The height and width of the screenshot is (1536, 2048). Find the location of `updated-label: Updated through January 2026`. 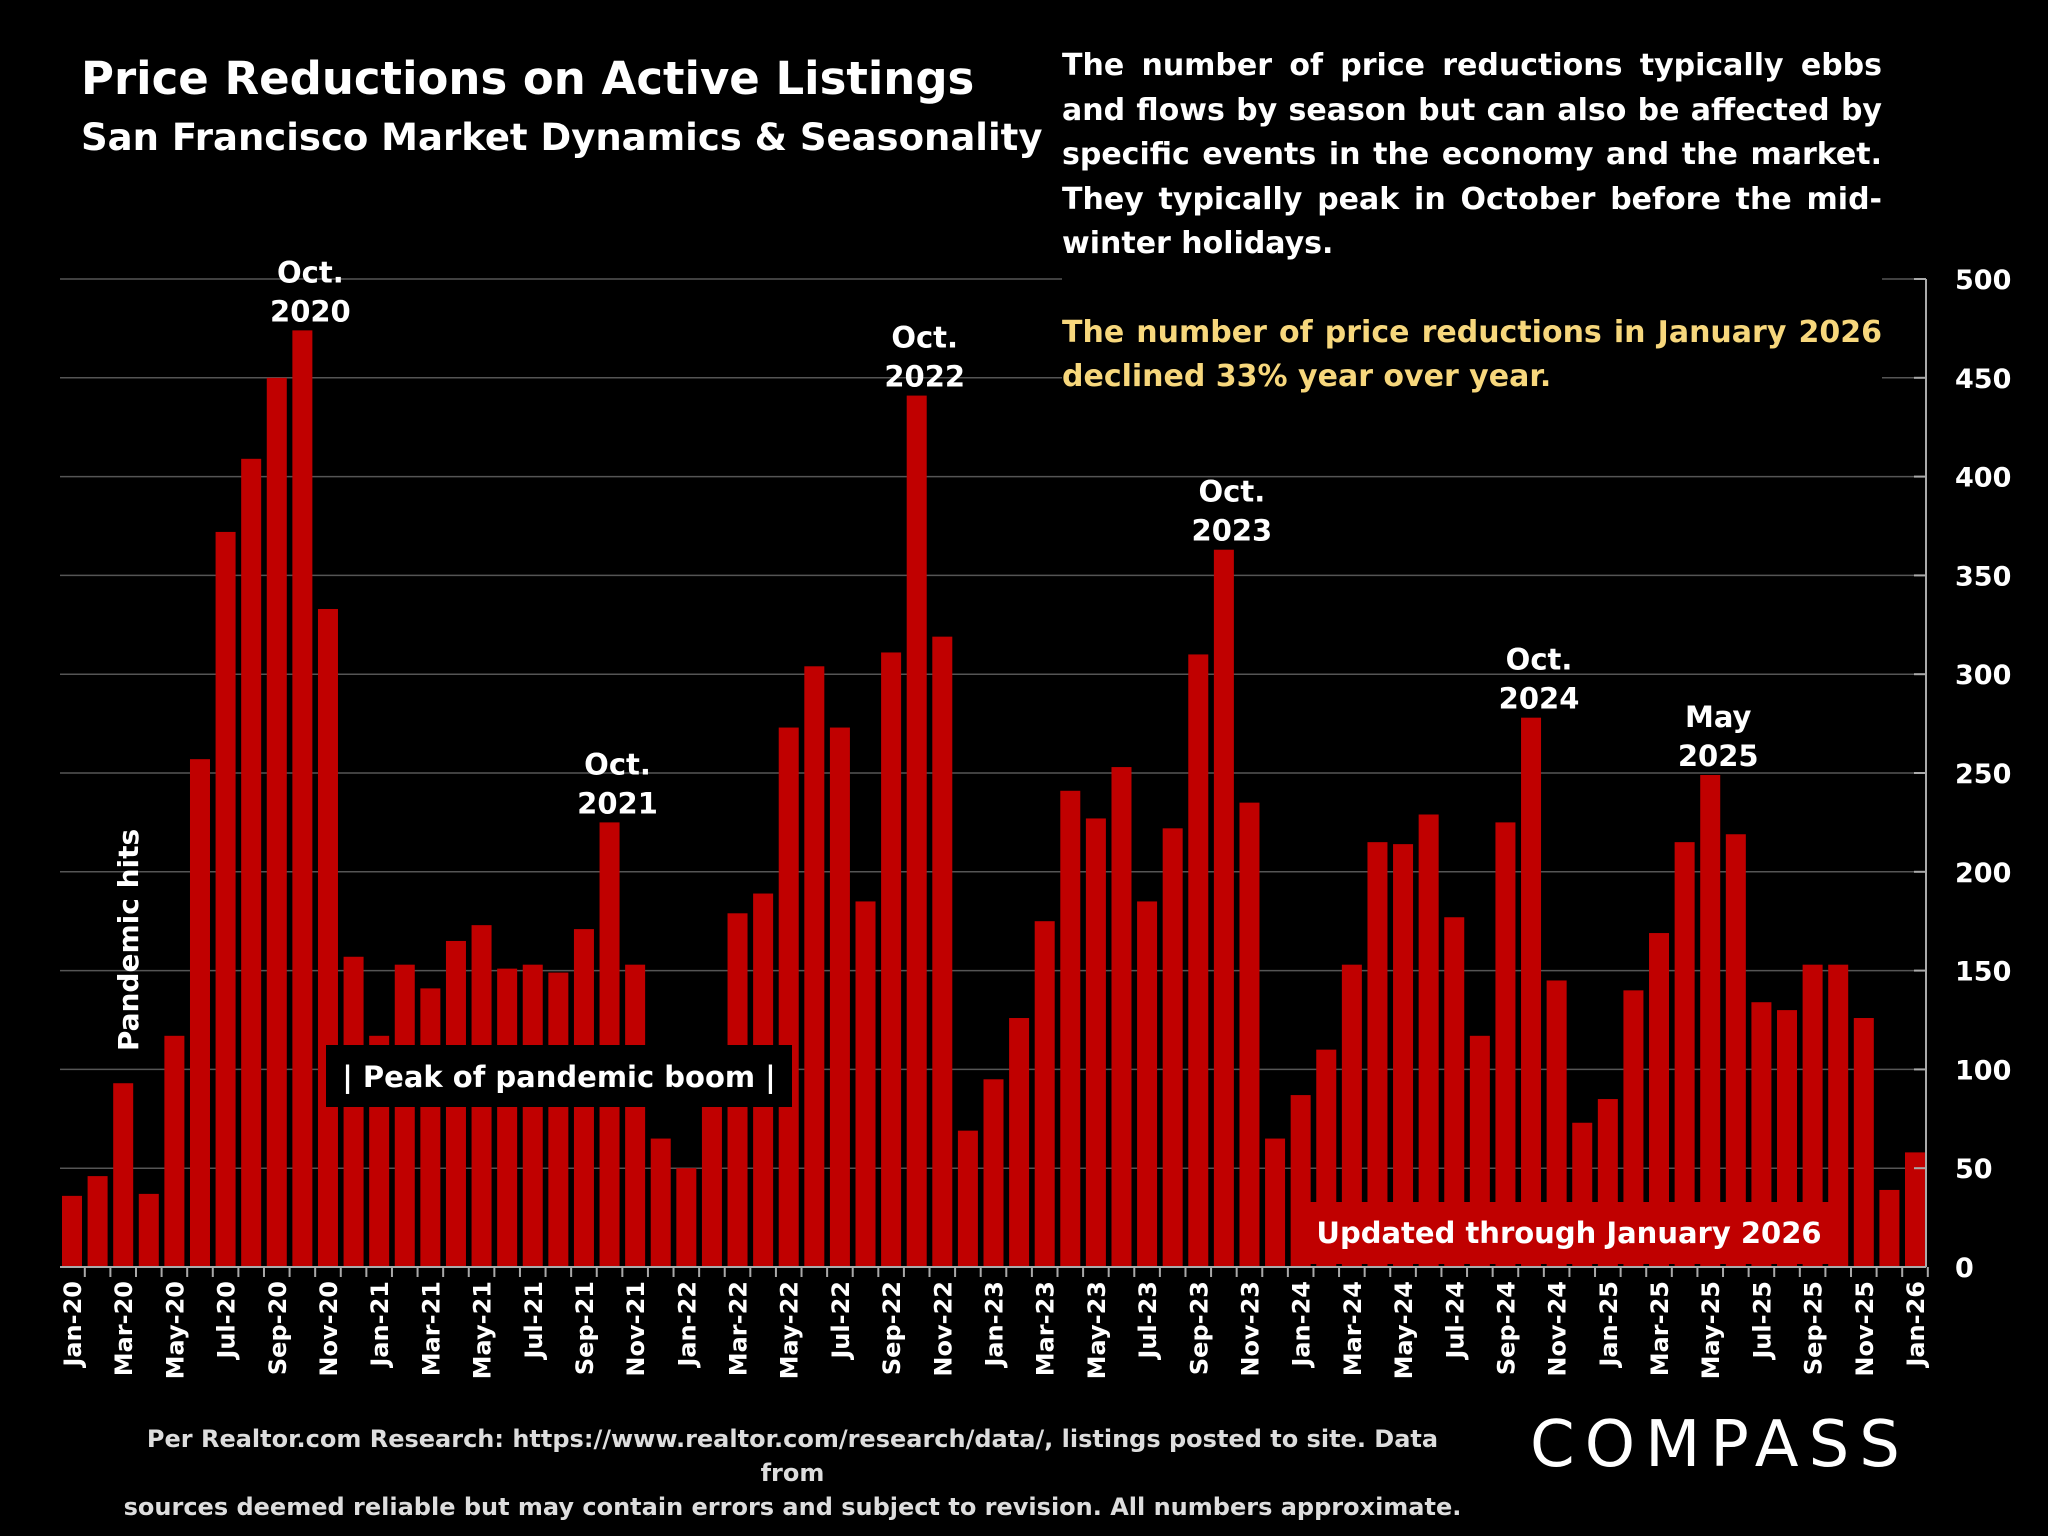

updated-label: Updated through January 2026 is located at coordinates (1568, 1233).